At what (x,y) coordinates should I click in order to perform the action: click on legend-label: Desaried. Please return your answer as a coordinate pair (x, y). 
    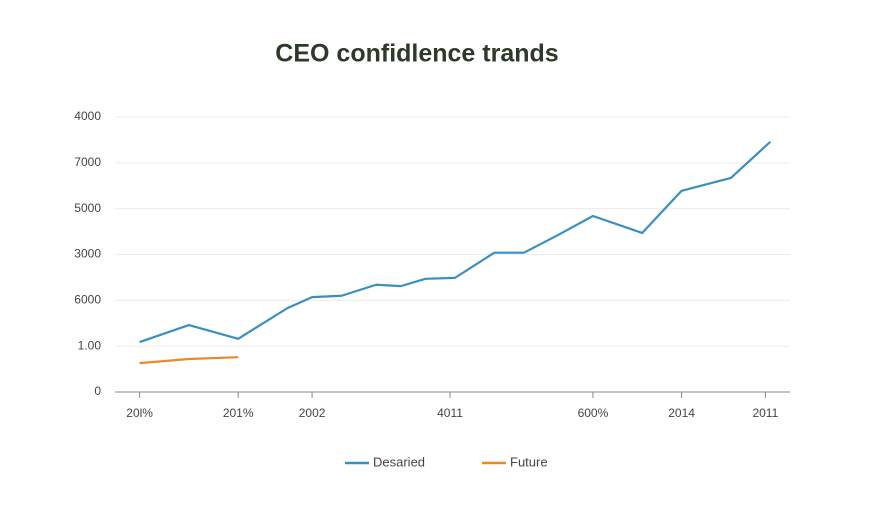
    Looking at the image, I should click on (399, 461).